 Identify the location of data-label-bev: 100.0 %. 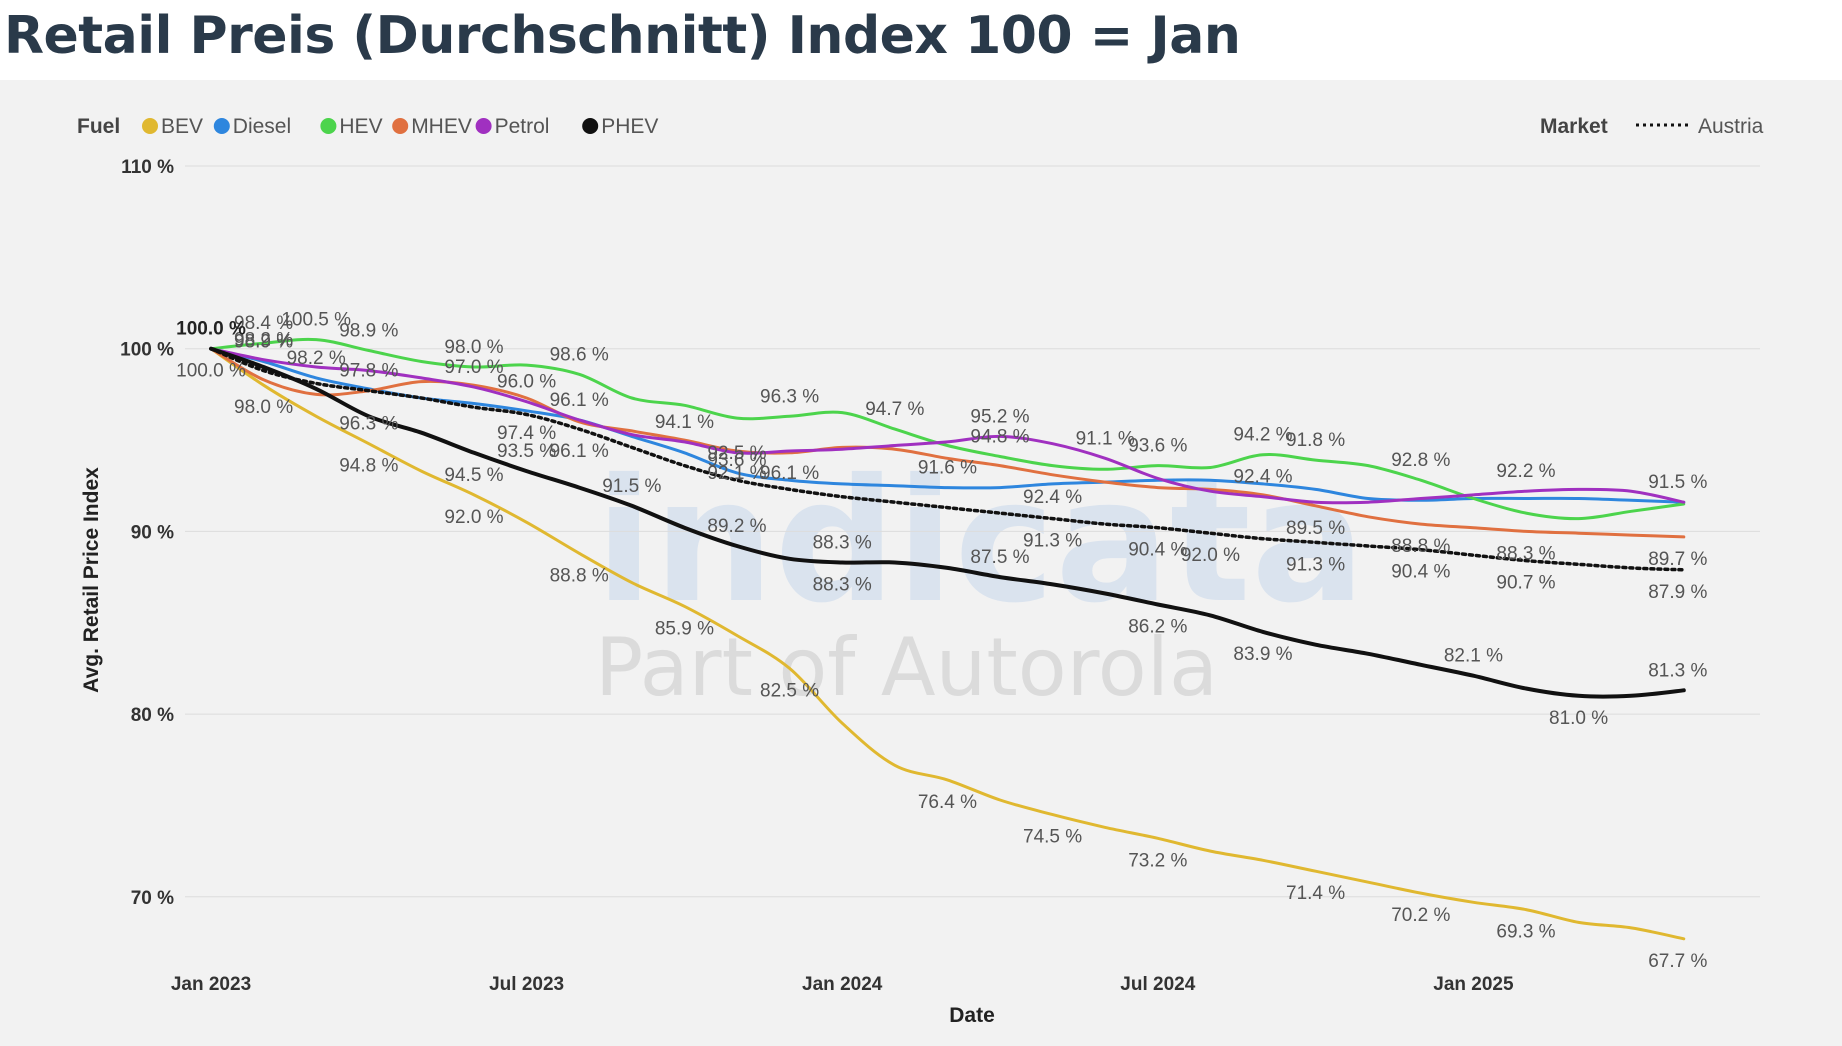
(211, 371).